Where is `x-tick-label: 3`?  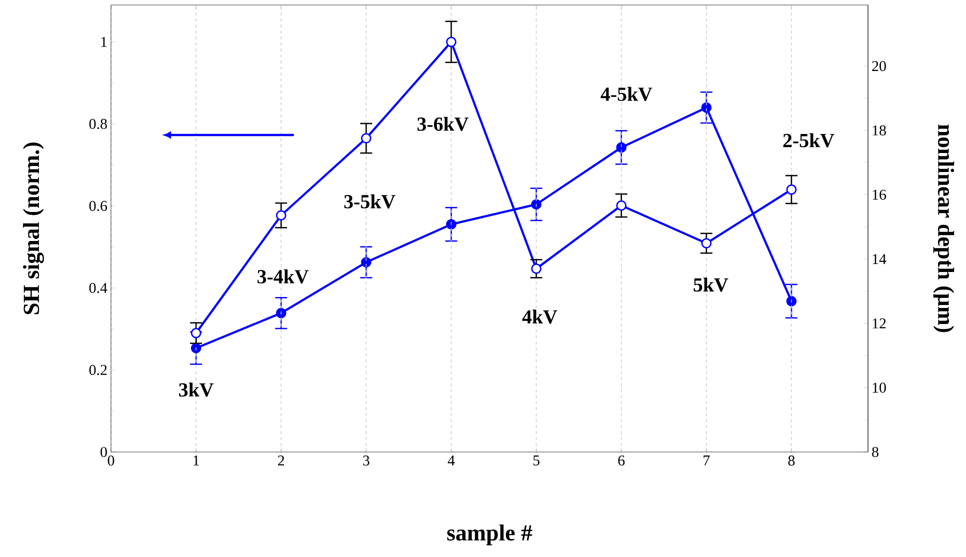 x-tick-label: 3 is located at coordinates (366, 461).